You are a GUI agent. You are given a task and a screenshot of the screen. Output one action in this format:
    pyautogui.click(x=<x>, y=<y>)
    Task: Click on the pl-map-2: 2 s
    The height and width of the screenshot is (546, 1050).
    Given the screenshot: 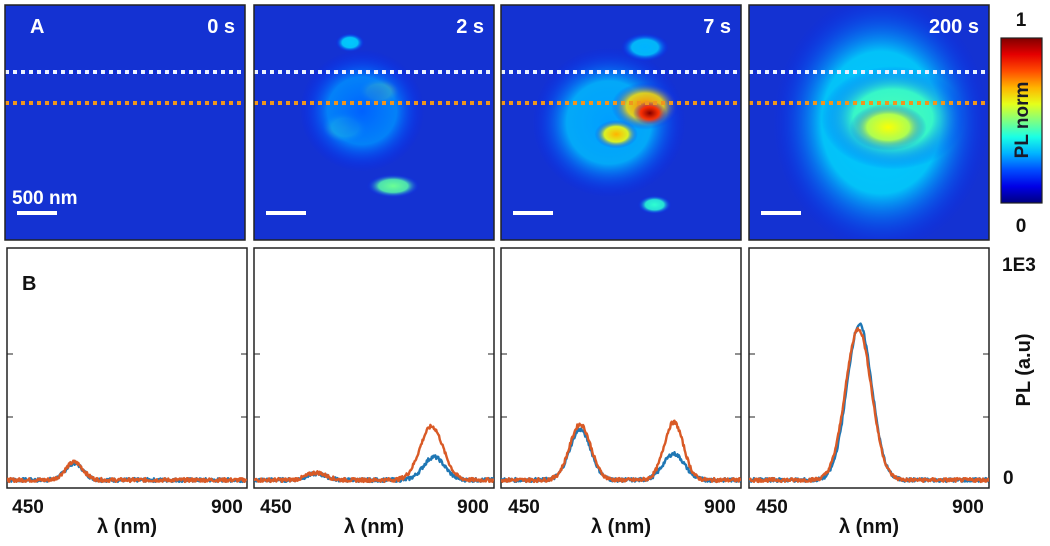 What is the action you would take?
    pyautogui.click(x=374, y=122)
    